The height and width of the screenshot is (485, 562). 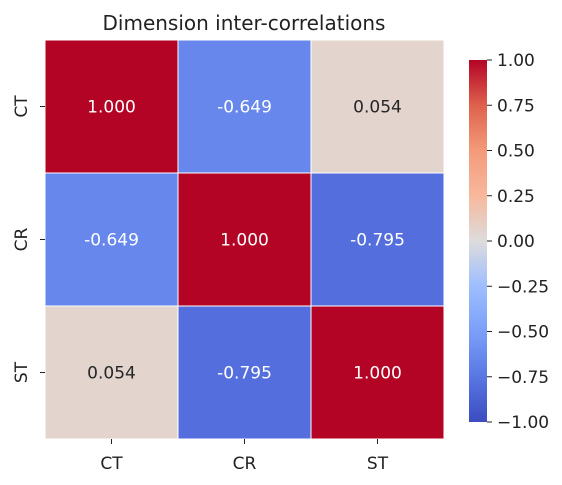 I want to click on x-tick-label: CR, so click(x=245, y=464).